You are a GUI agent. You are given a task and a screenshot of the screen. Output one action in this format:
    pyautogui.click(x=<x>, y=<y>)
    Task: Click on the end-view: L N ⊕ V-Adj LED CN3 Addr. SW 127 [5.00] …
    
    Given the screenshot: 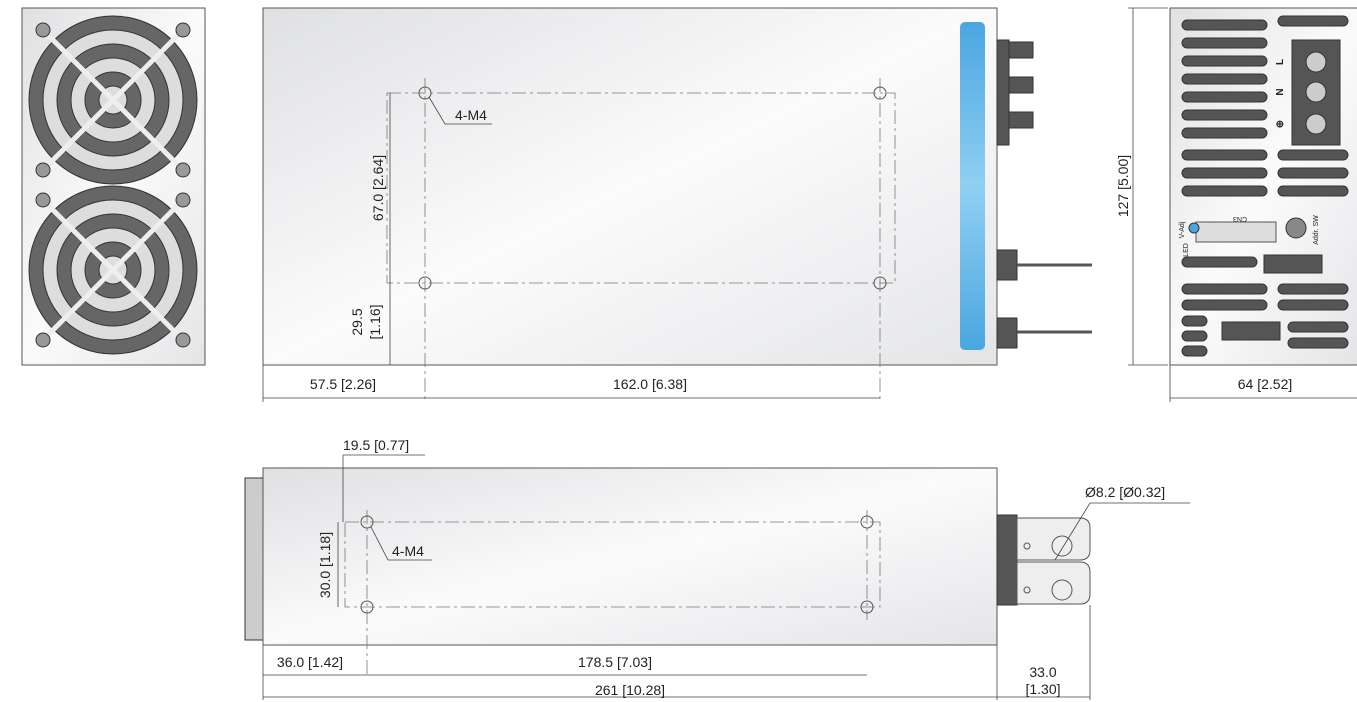 What is the action you would take?
    pyautogui.click(x=1236, y=204)
    